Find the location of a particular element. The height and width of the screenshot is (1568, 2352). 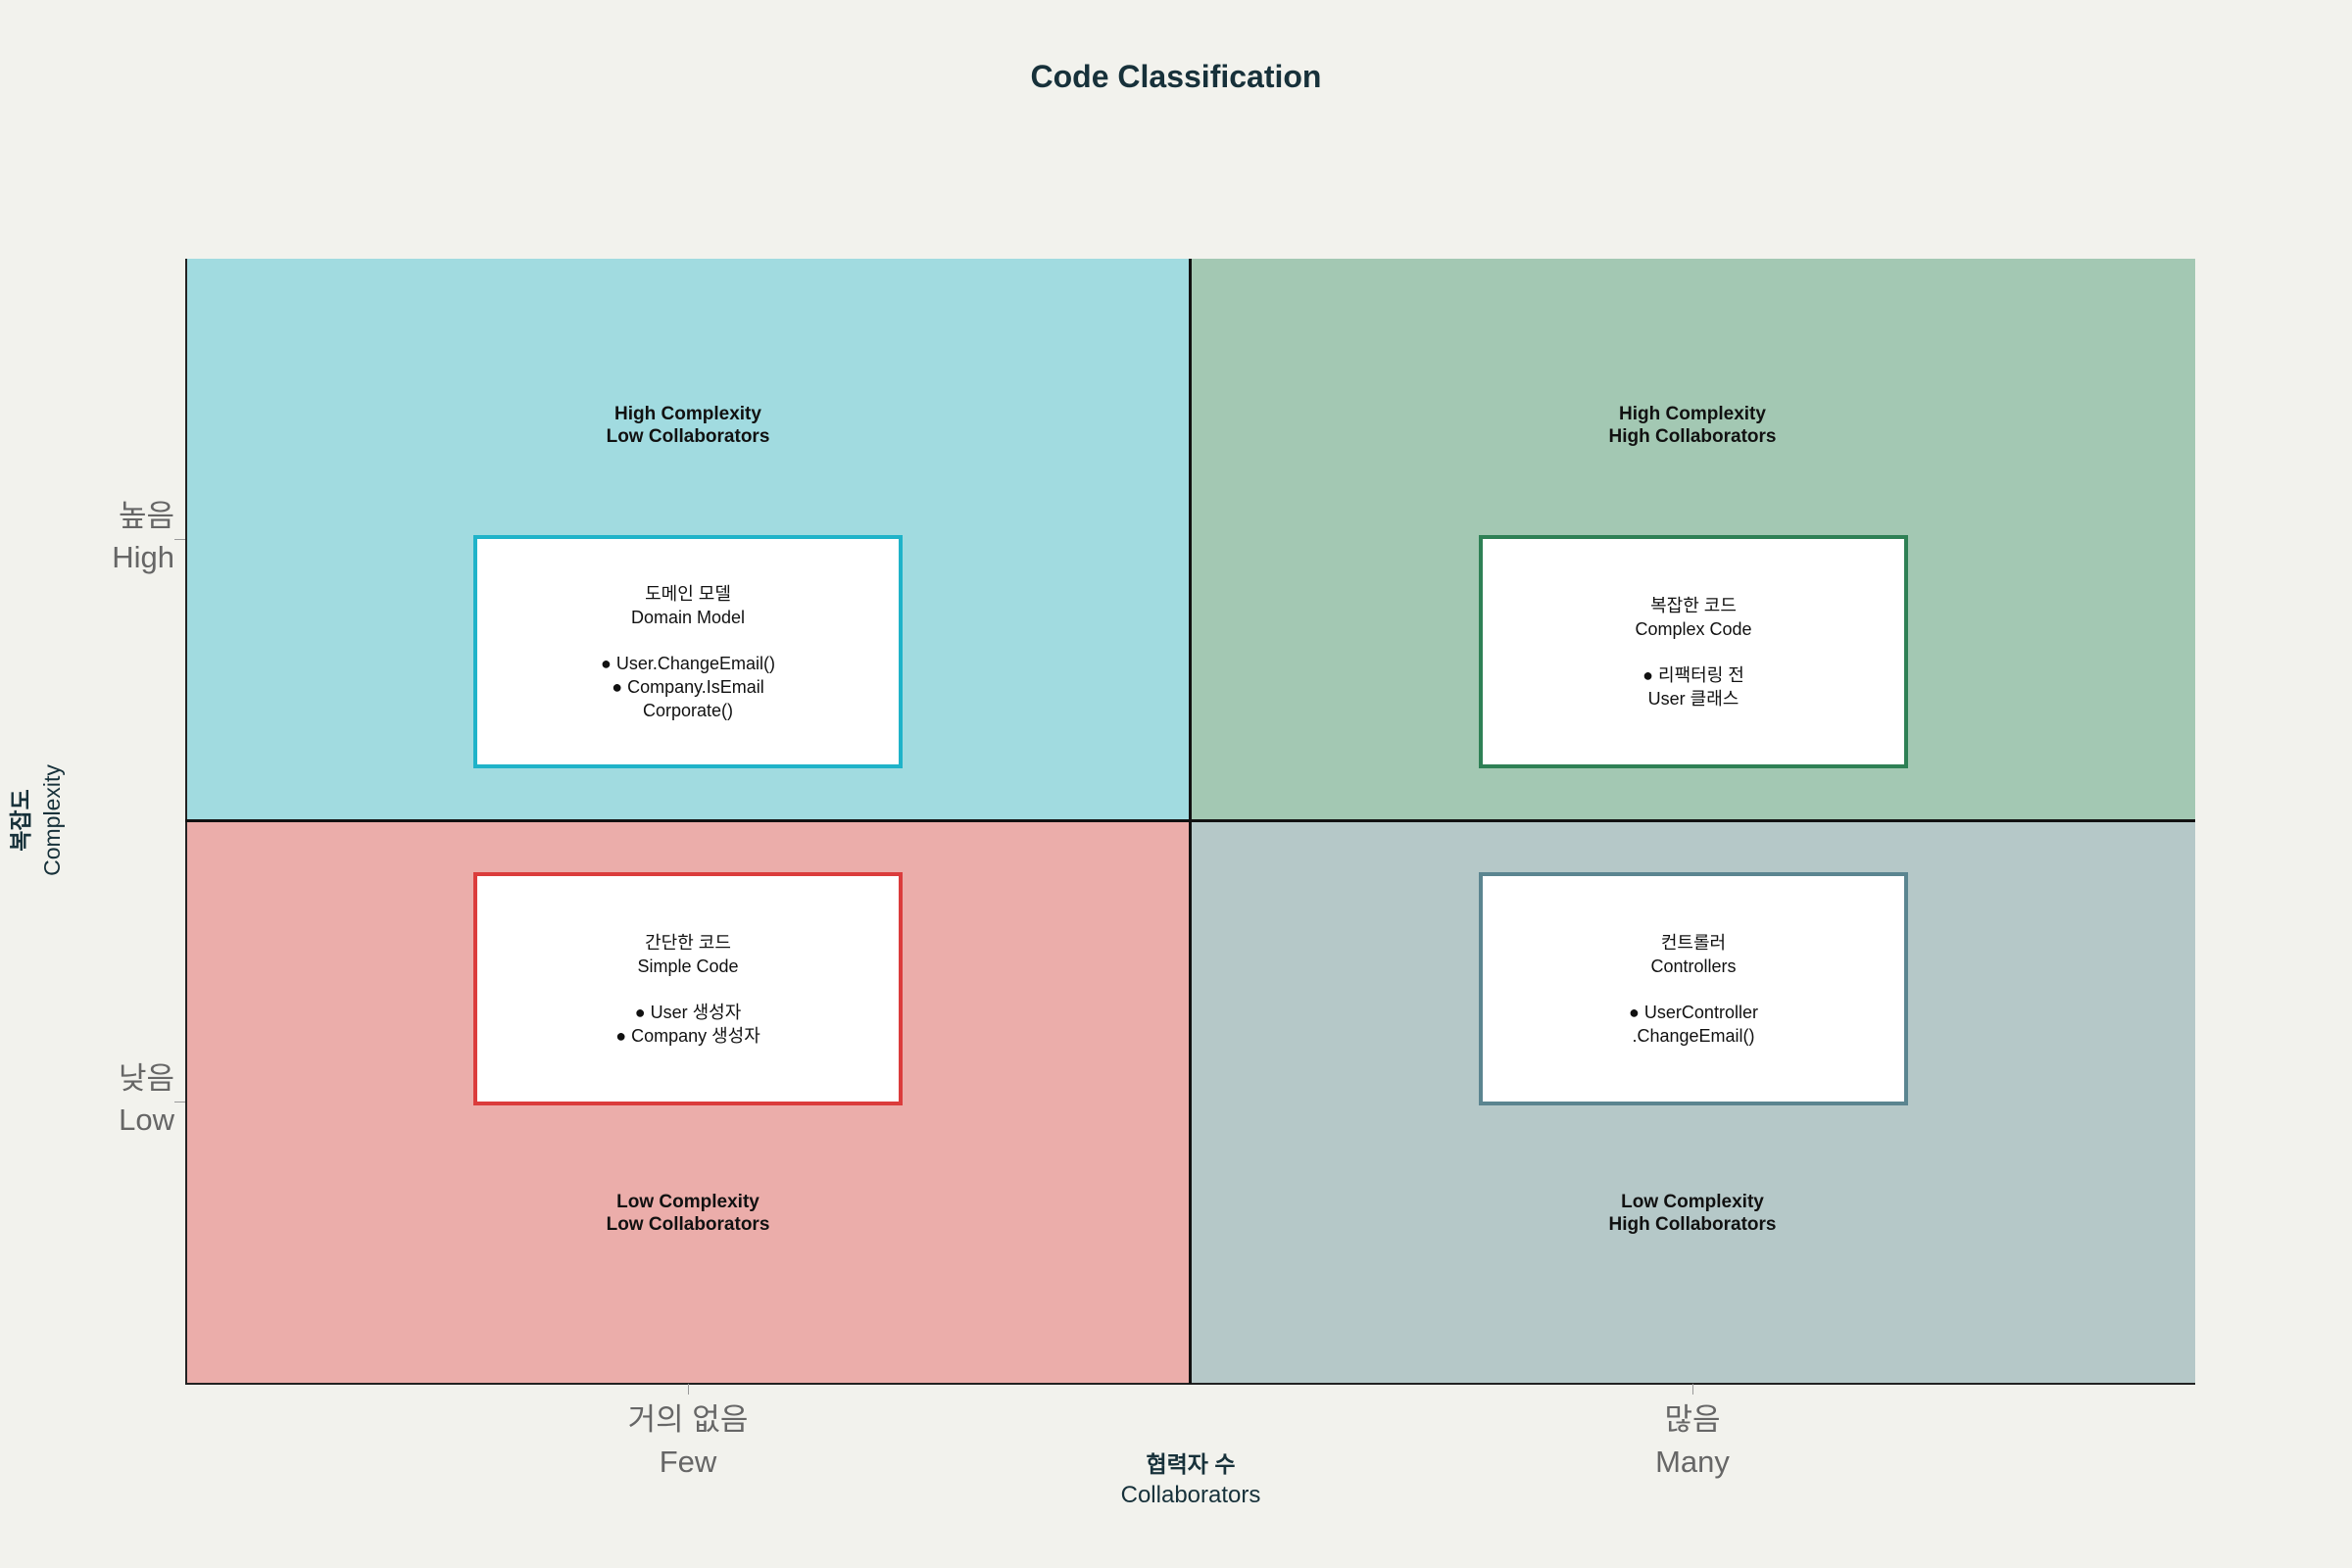

y-tick-label-en: High is located at coordinates (143, 557).